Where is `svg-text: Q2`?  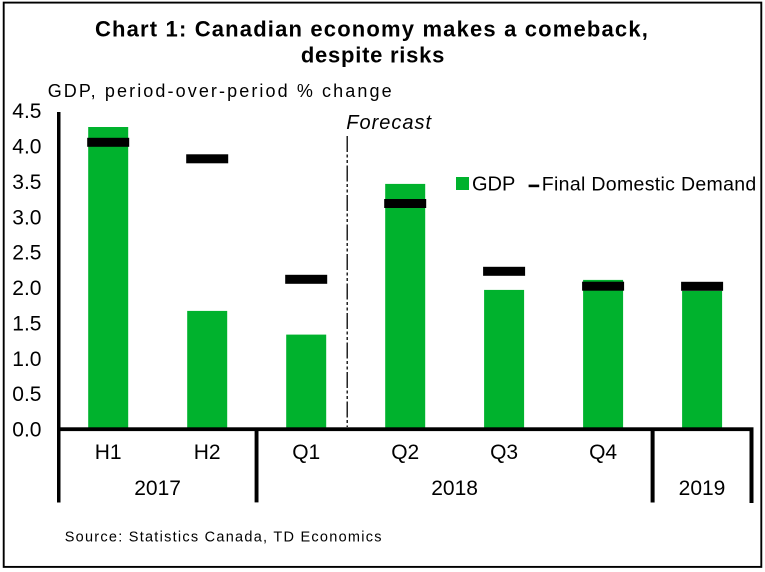 svg-text: Q2 is located at coordinates (405, 452).